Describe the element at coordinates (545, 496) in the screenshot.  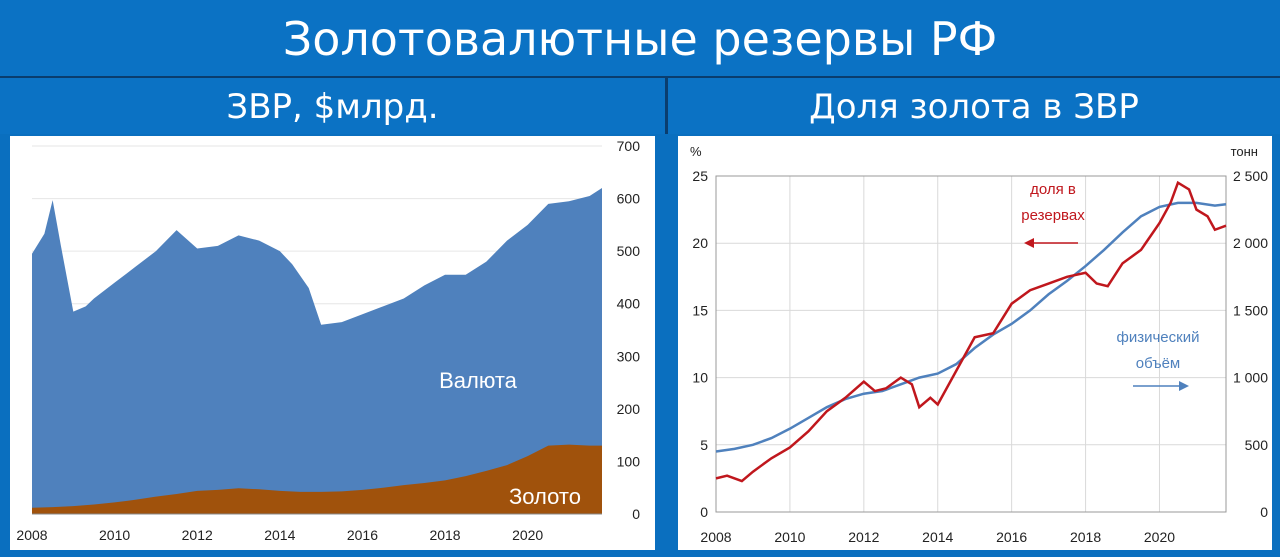
I see `gold-label: Золото` at that location.